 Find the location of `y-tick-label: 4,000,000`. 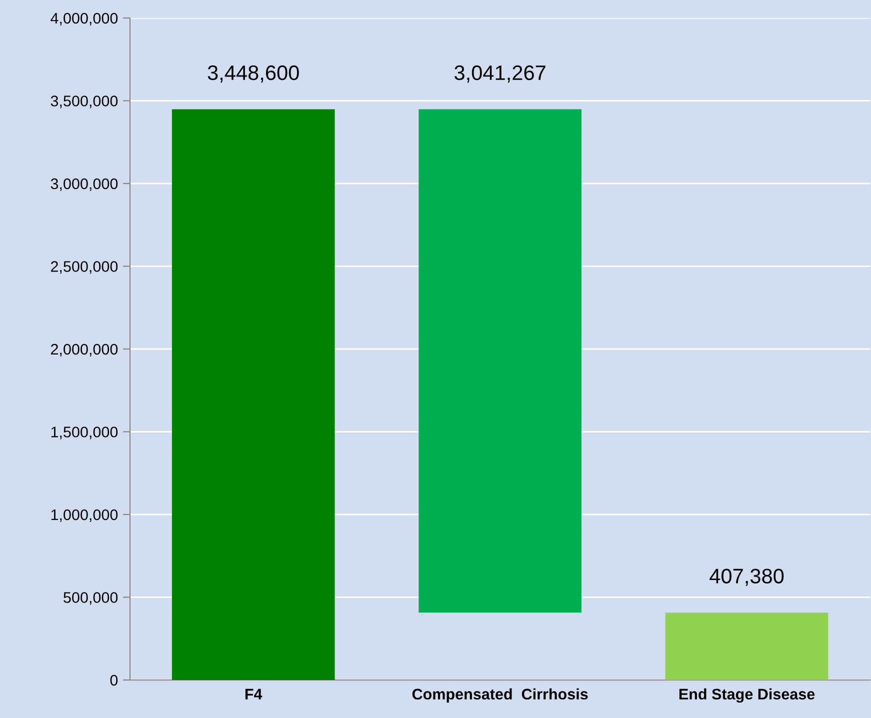

y-tick-label: 4,000,000 is located at coordinates (84, 19).